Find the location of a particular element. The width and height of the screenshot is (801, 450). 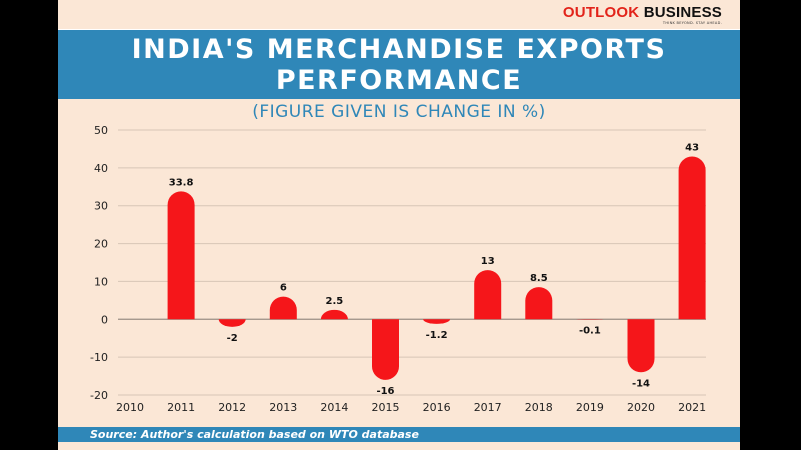

bar-2012 is located at coordinates (232, 323).